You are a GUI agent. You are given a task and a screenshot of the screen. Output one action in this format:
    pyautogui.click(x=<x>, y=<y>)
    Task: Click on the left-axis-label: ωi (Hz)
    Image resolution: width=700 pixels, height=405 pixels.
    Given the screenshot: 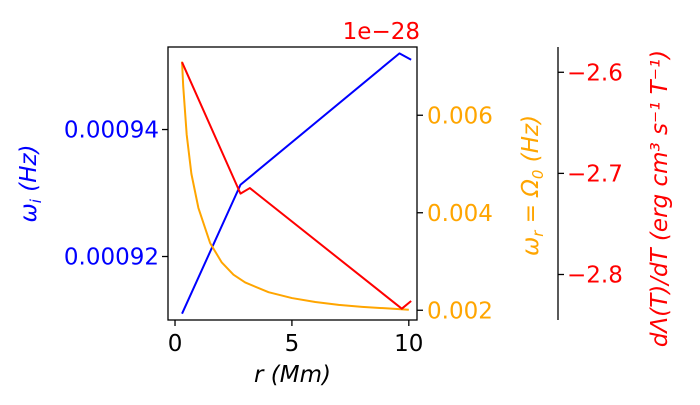 What is the action you would take?
    pyautogui.click(x=30, y=183)
    